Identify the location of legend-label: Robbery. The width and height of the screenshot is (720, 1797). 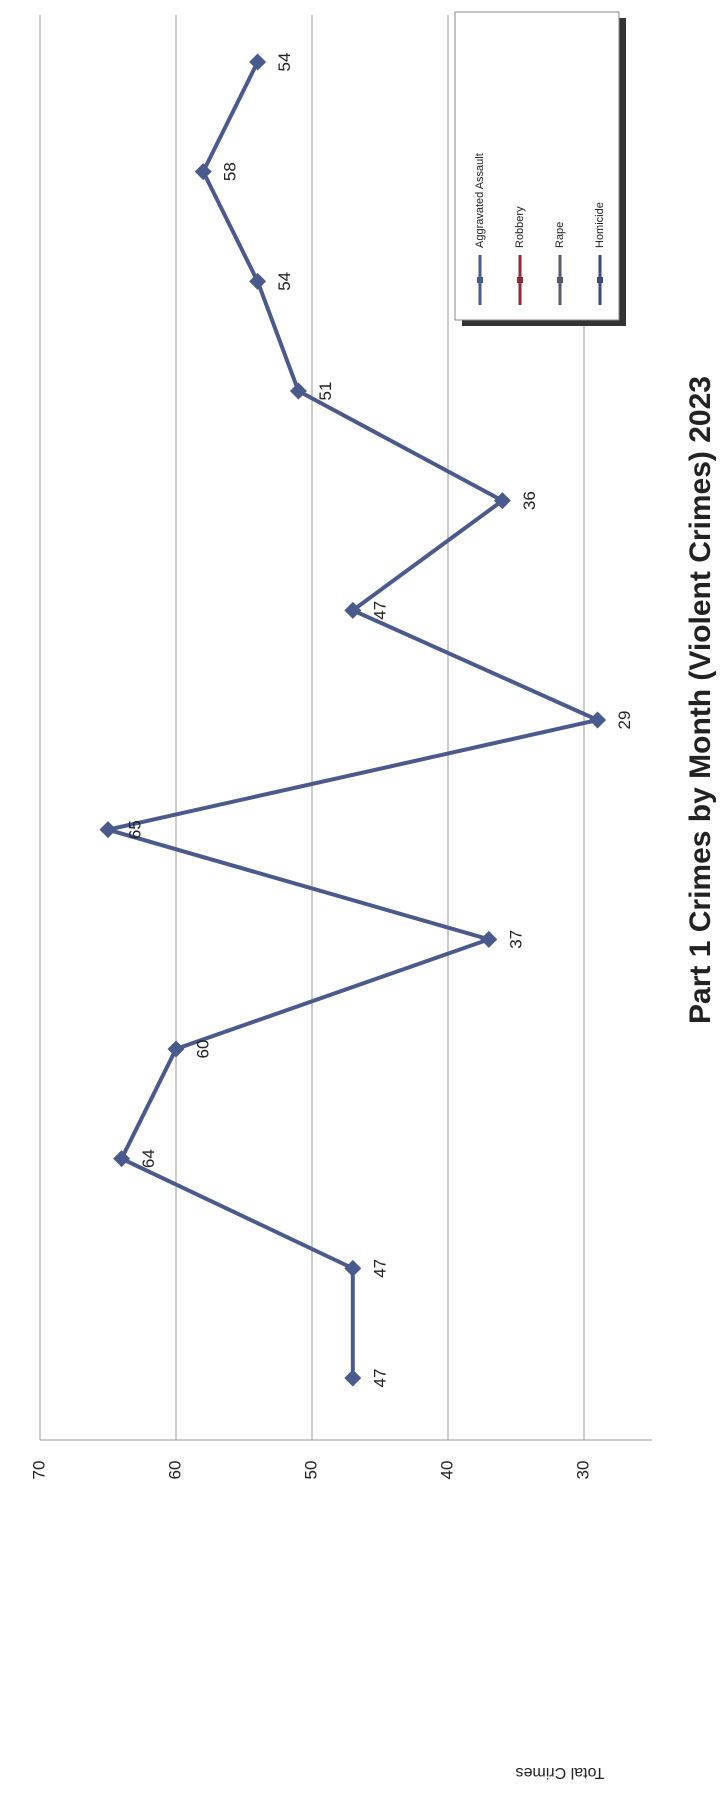
(520, 227).